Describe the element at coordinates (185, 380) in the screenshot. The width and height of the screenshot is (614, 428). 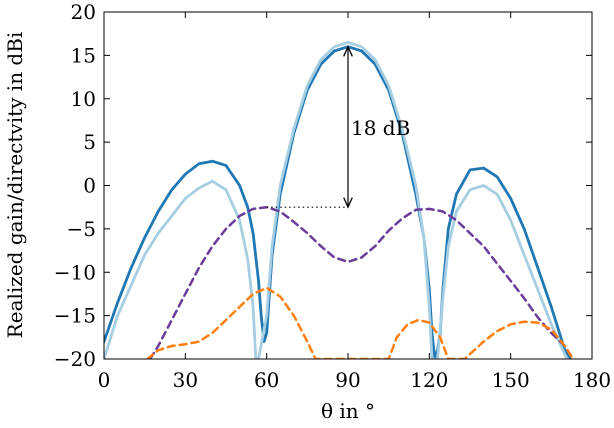
I see `x-tick-label: 30` at that location.